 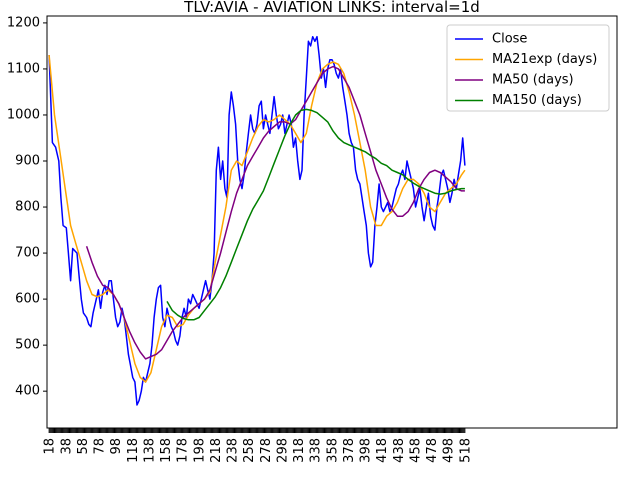 I want to click on legend-box, so click(x=528, y=68).